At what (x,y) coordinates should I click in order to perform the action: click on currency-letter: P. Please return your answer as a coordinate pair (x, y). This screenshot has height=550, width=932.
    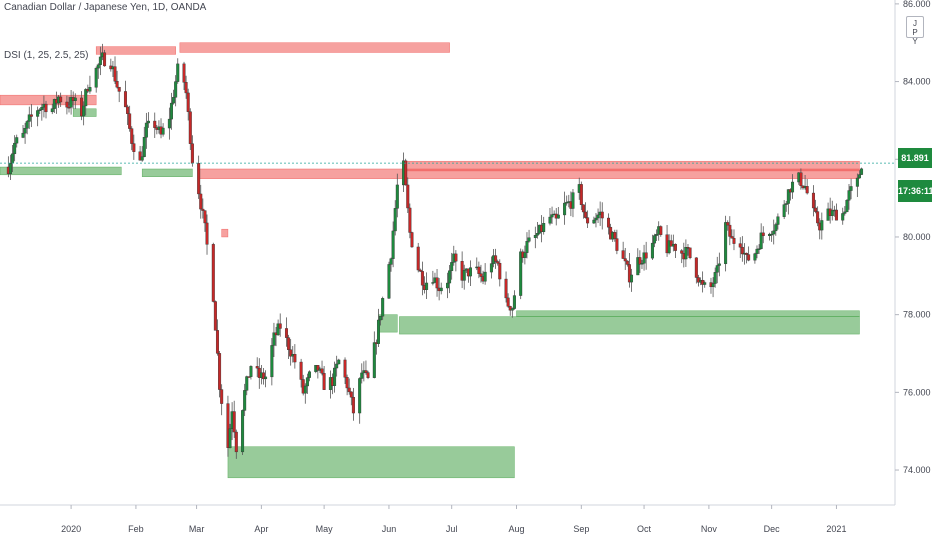
    Looking at the image, I should click on (915, 32).